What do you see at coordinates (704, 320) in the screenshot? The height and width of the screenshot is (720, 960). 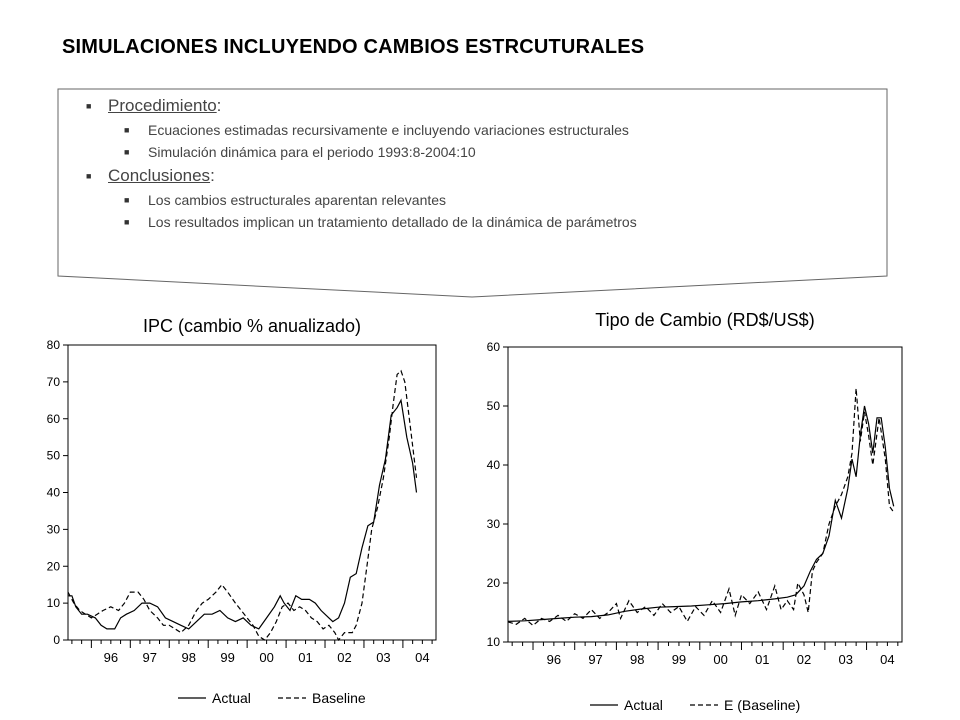 I see `chart-title: Tipo de Cambio (RD$/US$)` at bounding box center [704, 320].